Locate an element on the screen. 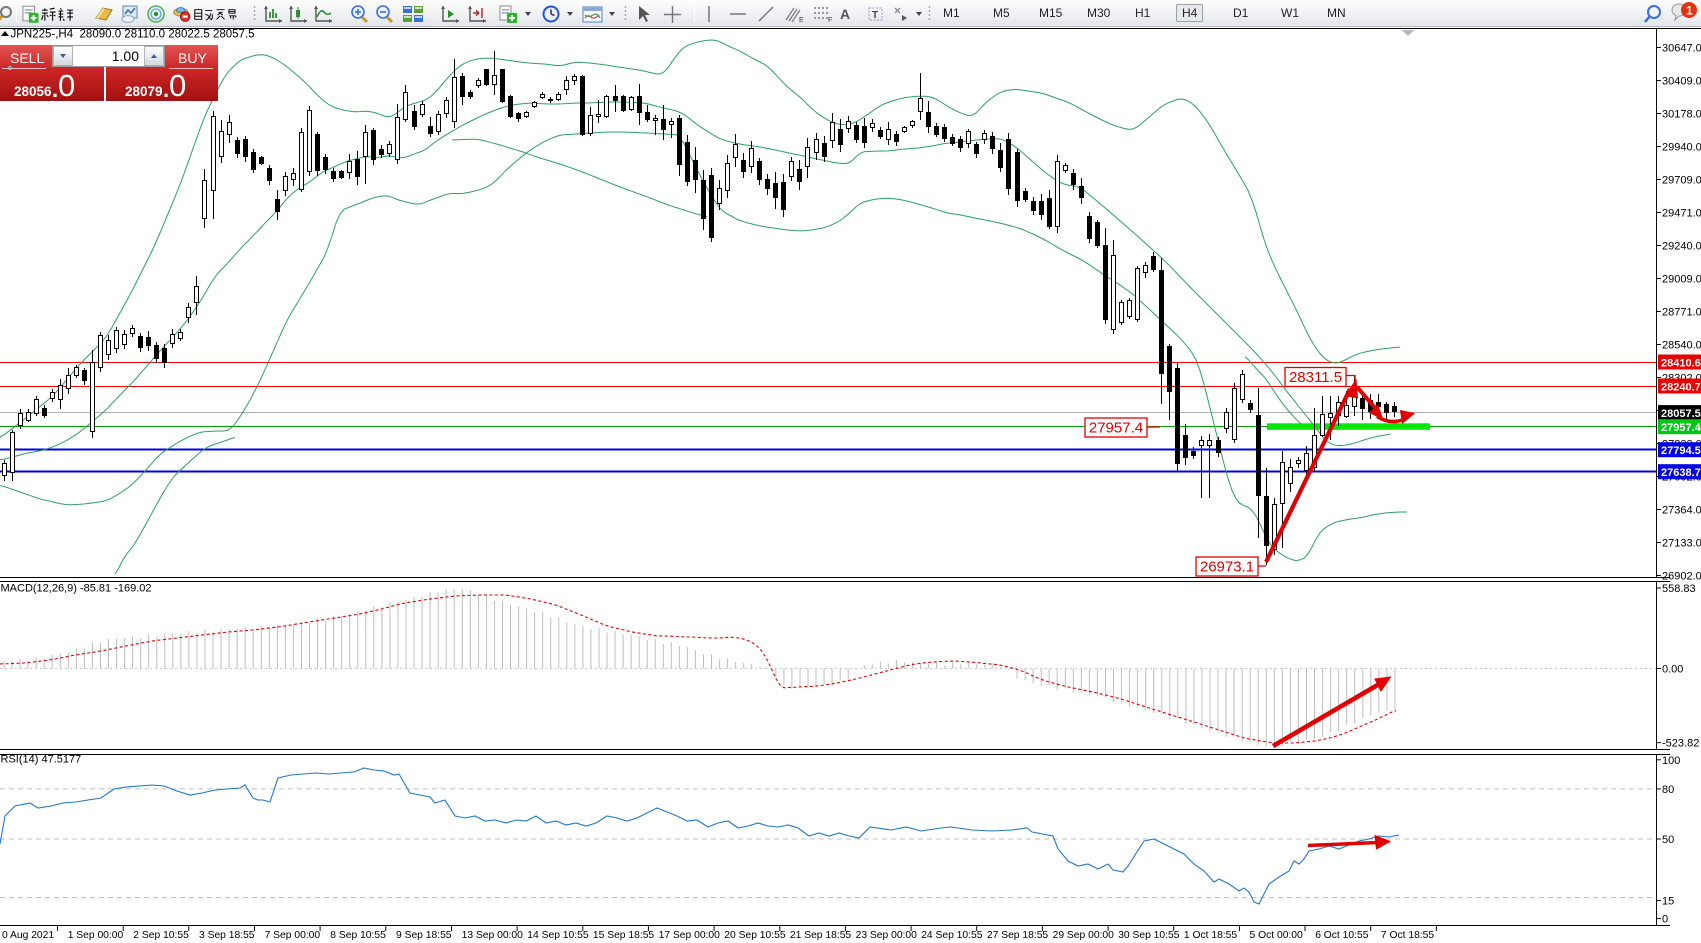 The width and height of the screenshot is (1701, 943). svg-text: 27133.0 is located at coordinates (1681, 544).